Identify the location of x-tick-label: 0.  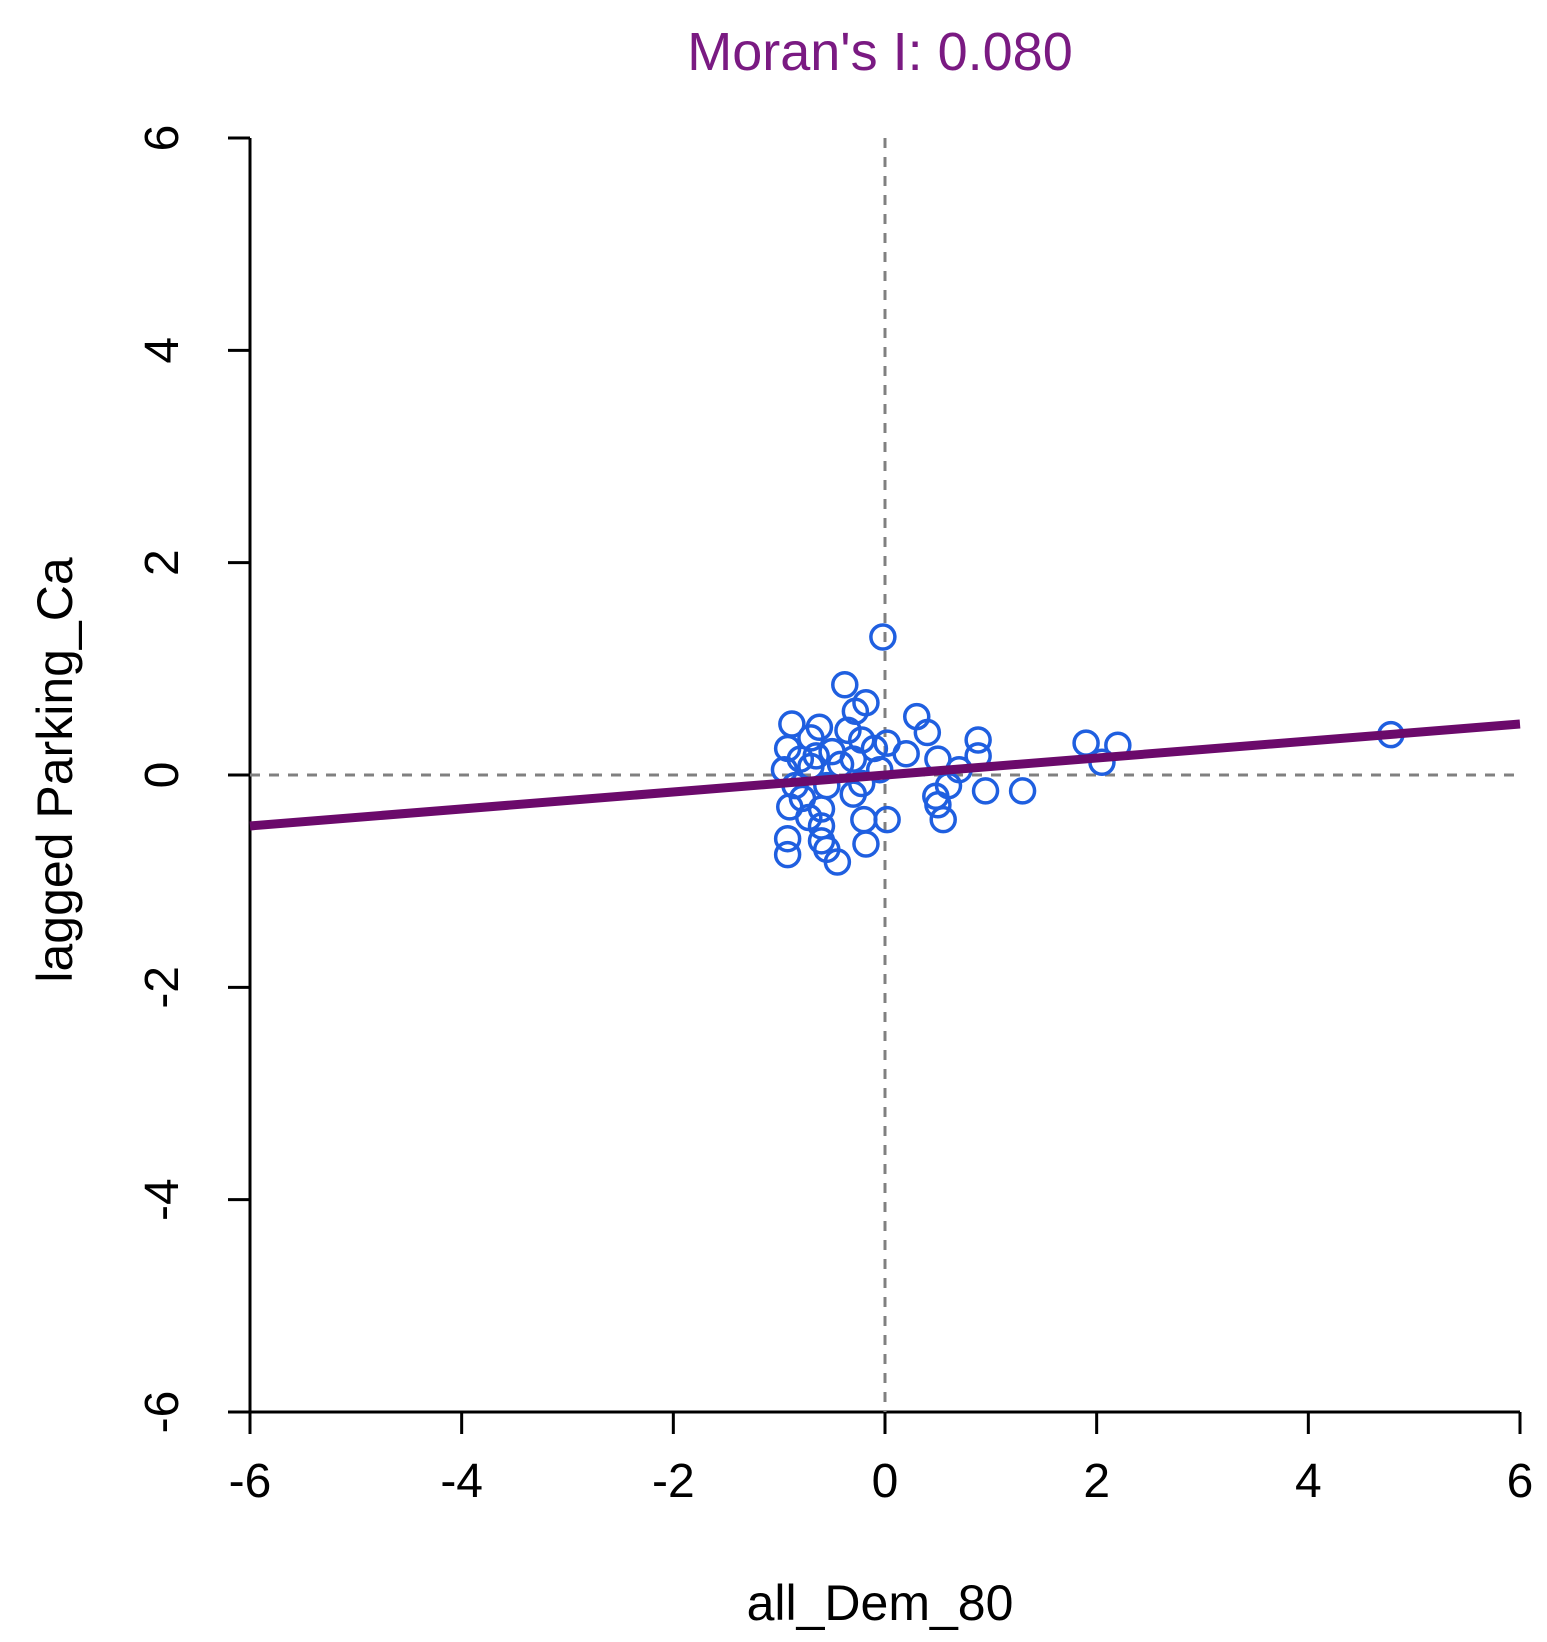
(885, 1481).